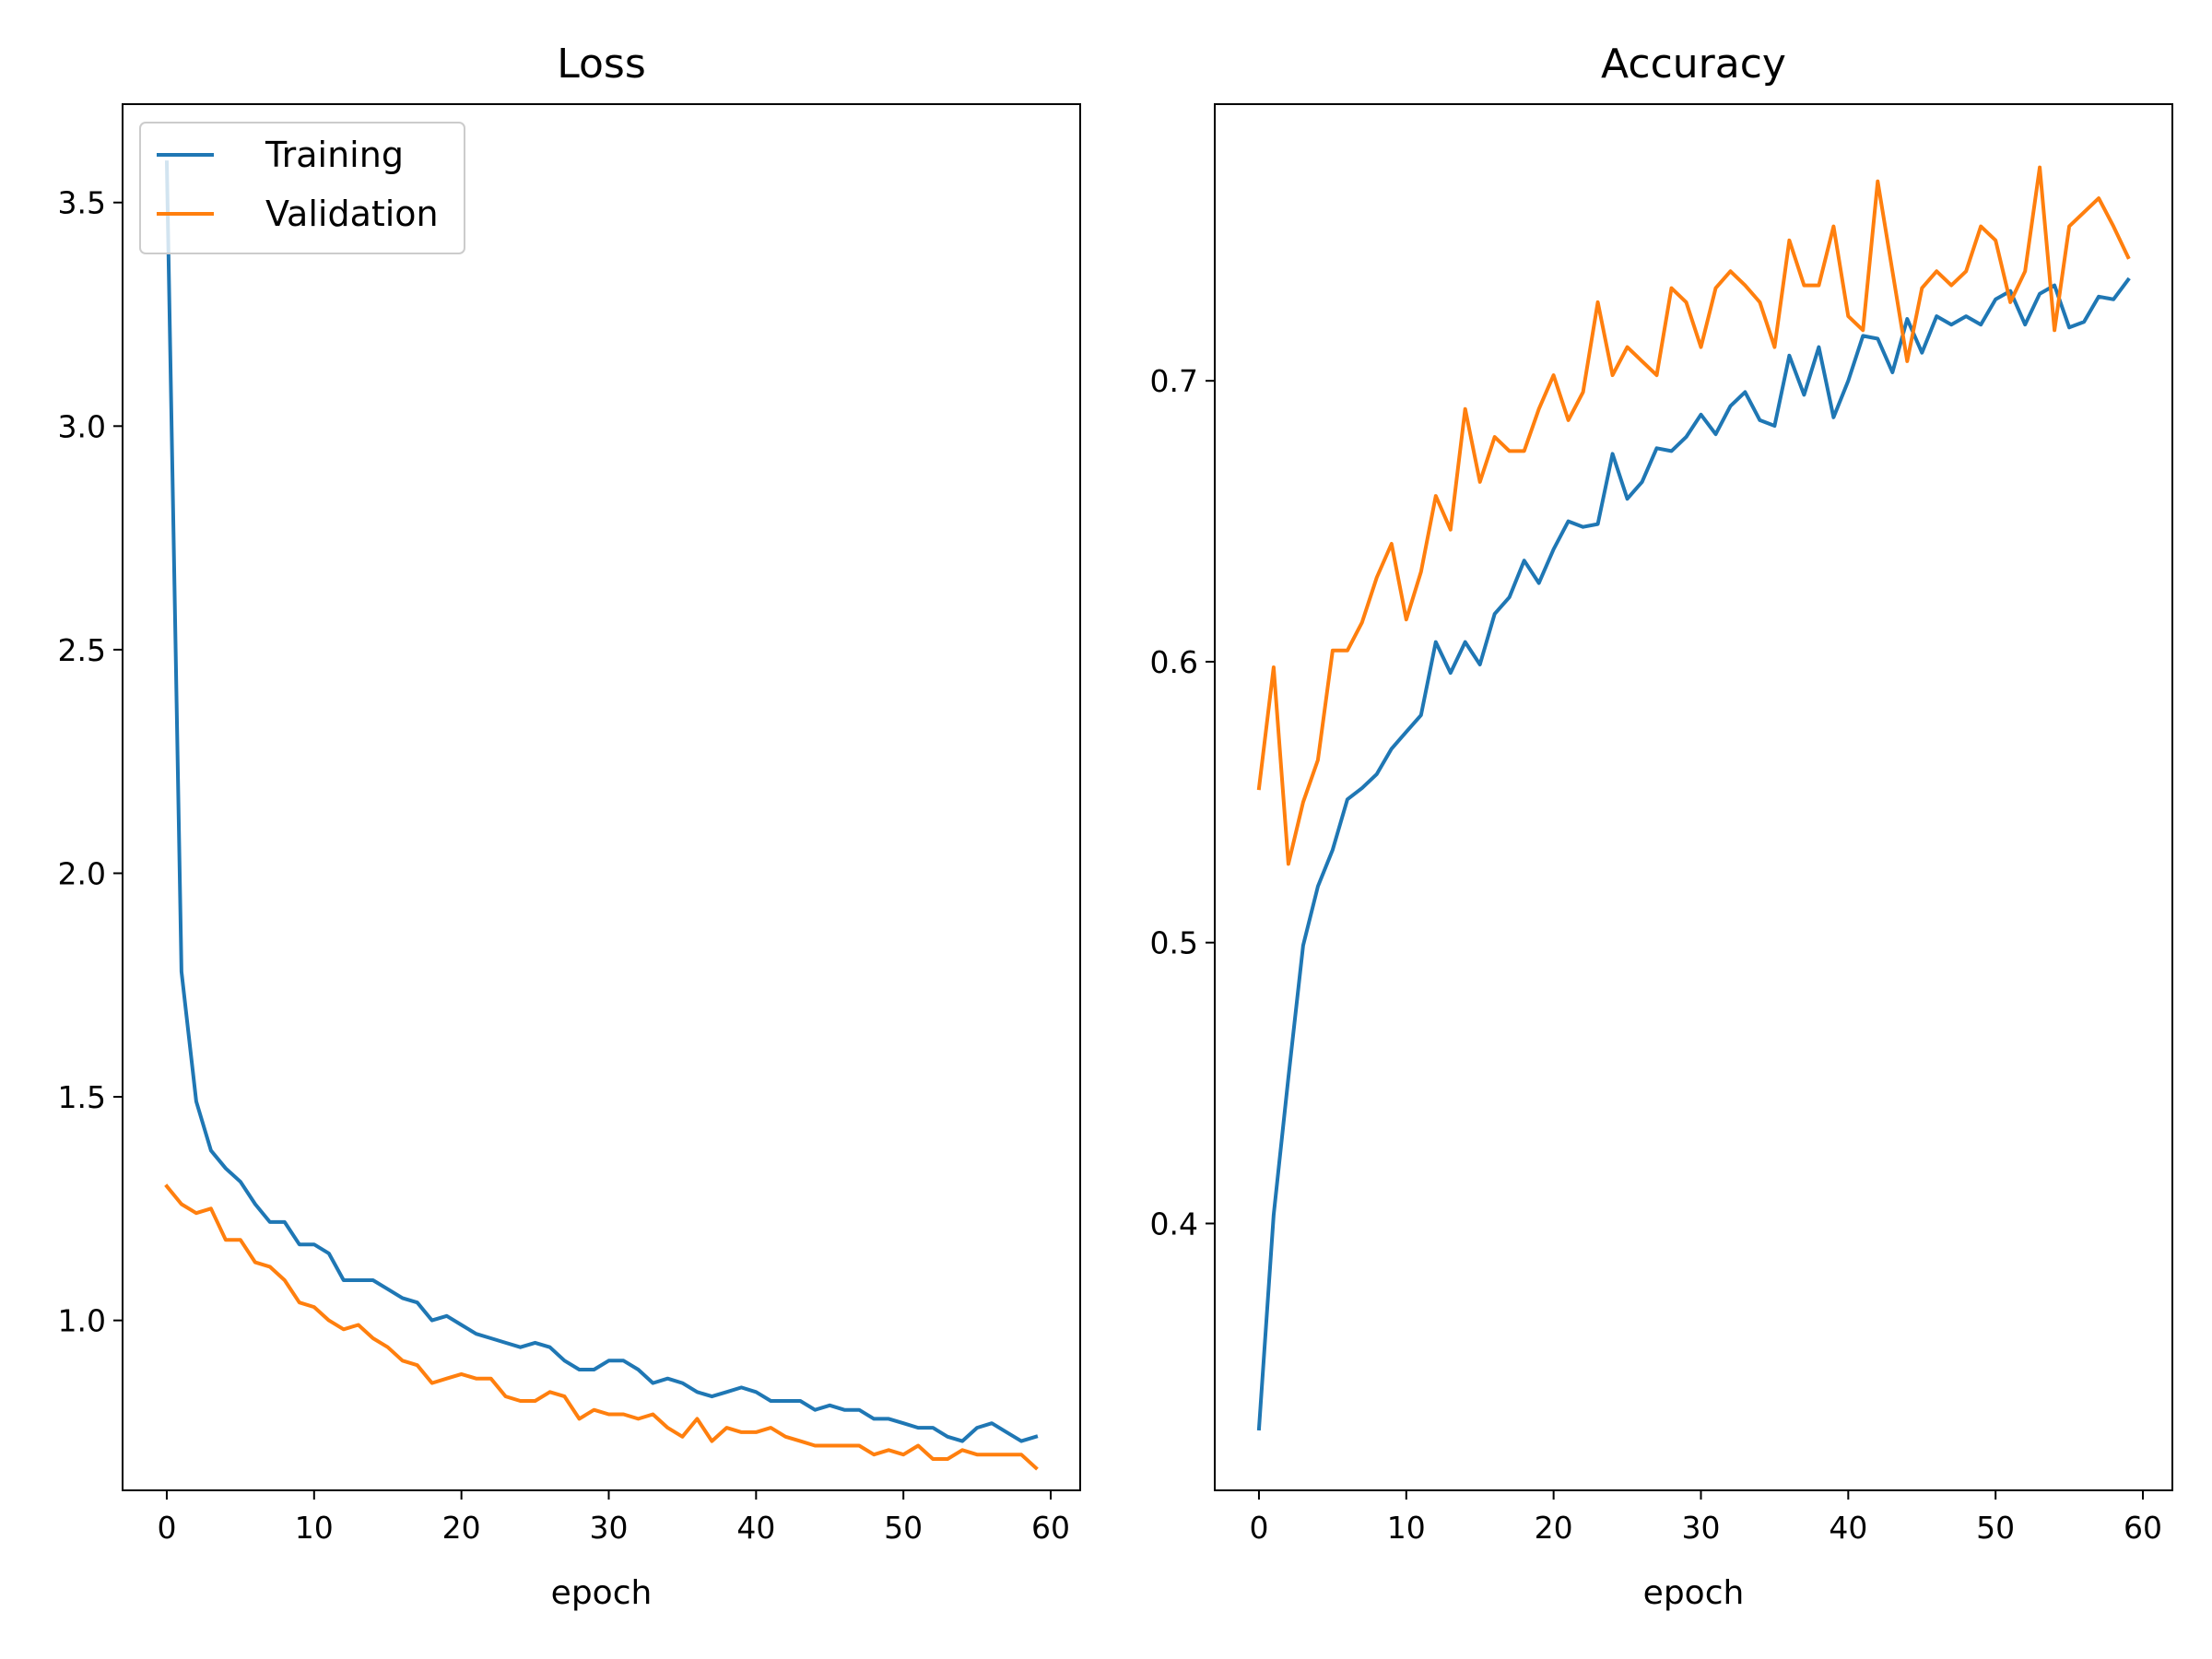  Describe the element at coordinates (1700, 1528) in the screenshot. I see `accuracy-x-tick-label: 30` at that location.